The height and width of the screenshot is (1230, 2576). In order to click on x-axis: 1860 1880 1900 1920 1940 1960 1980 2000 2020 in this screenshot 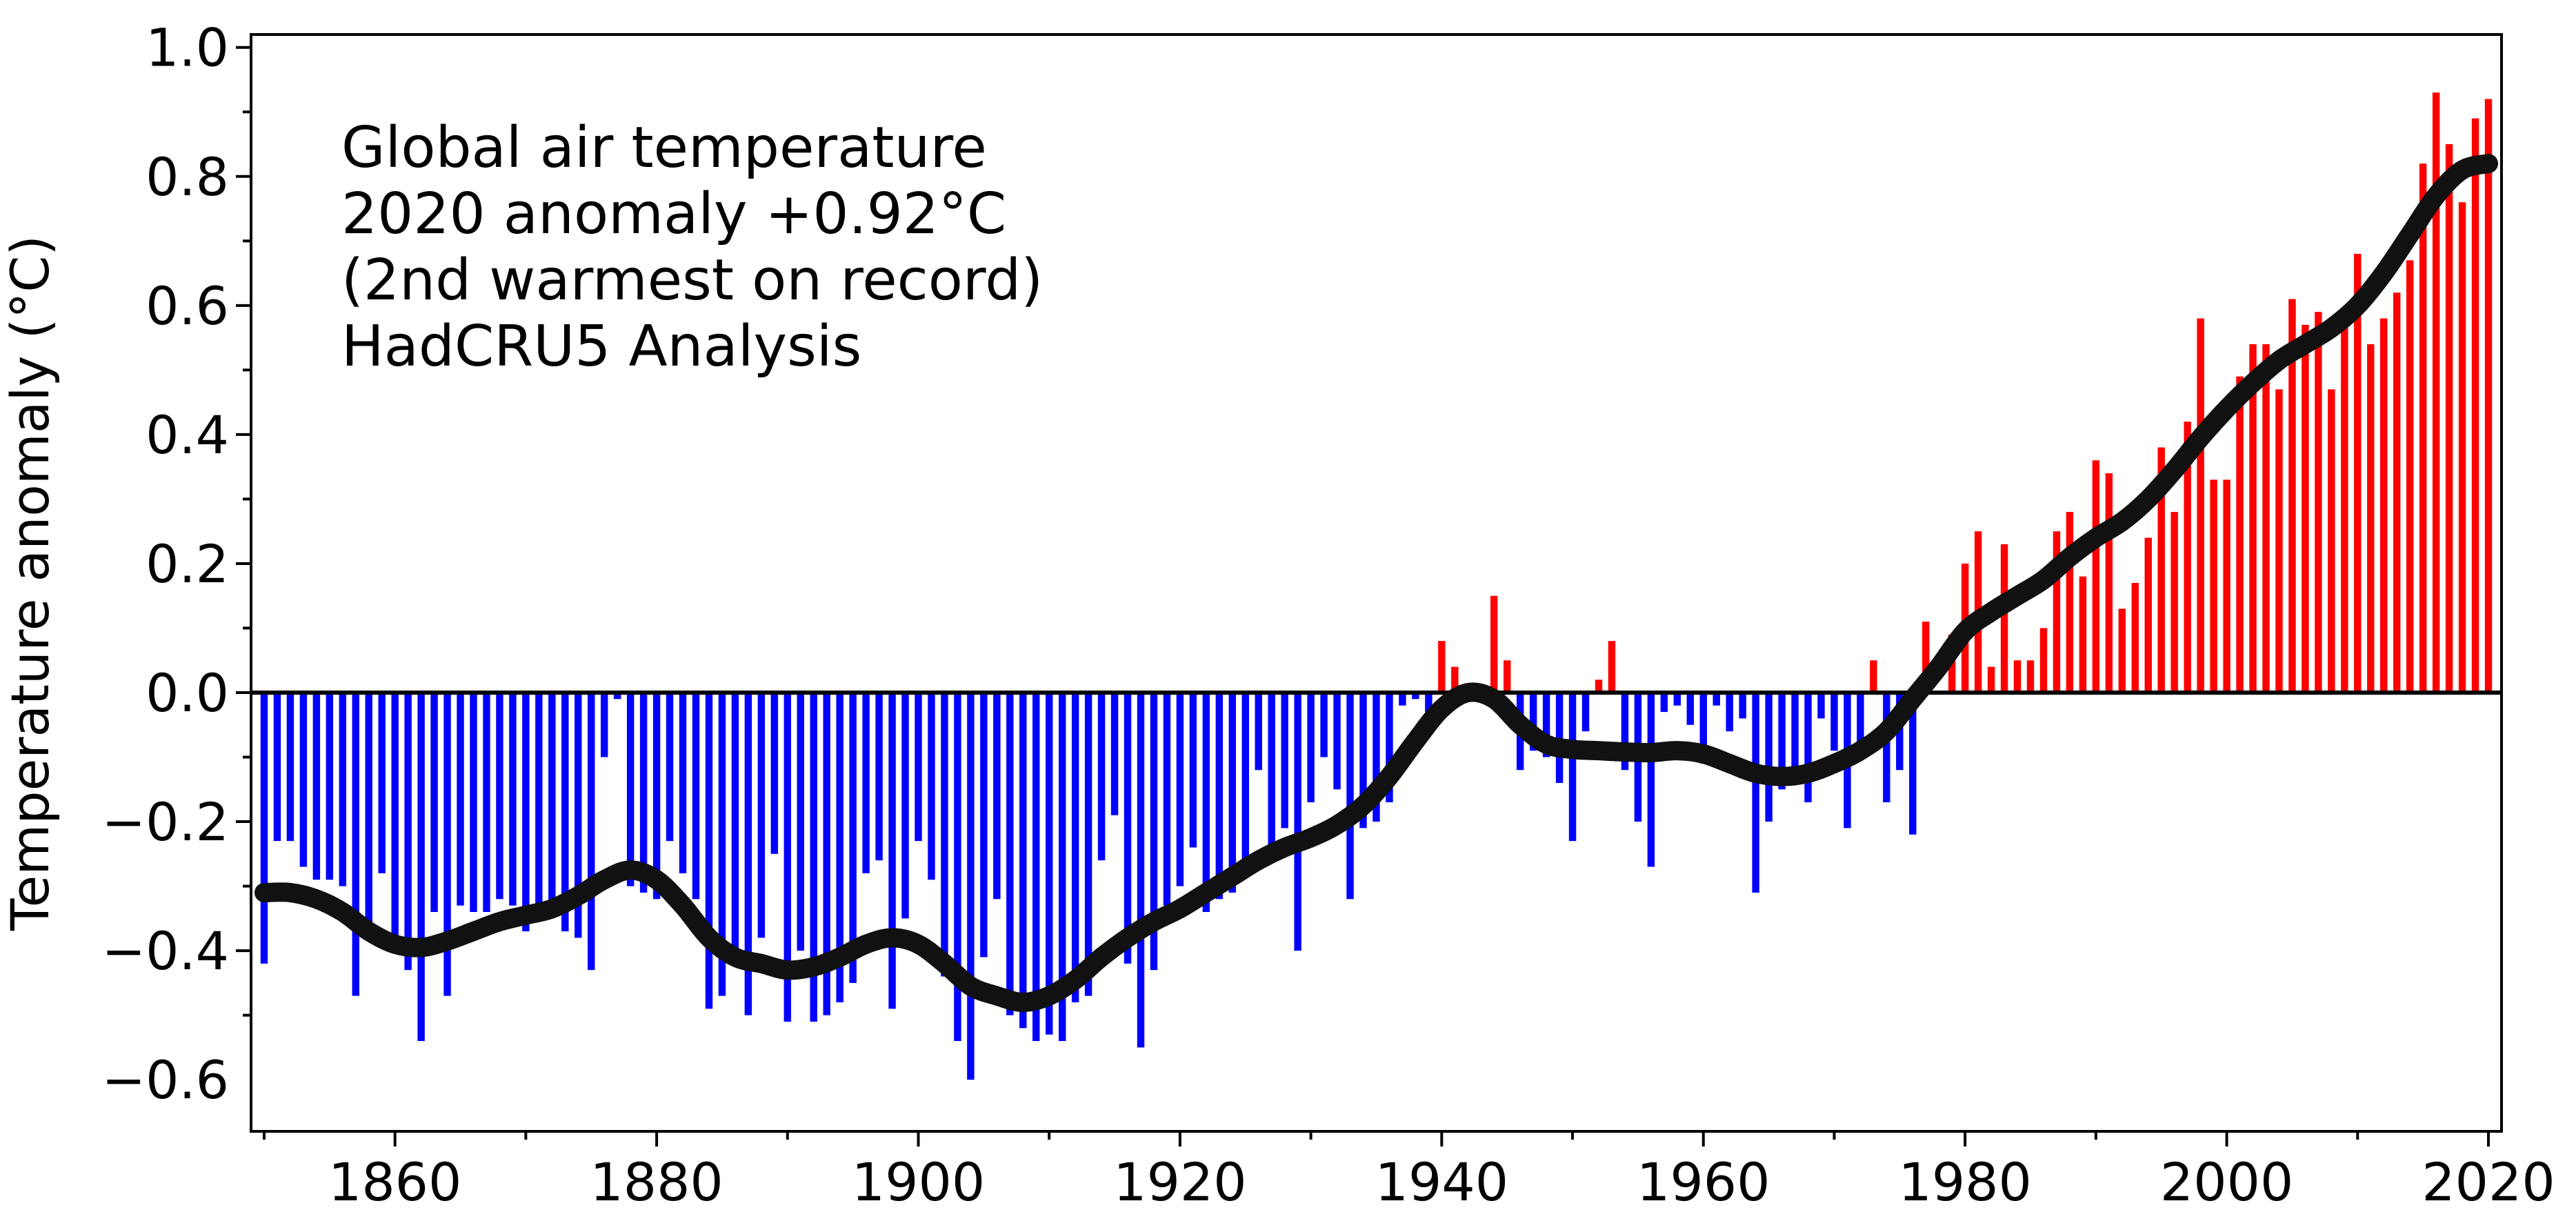, I will do `click(1408, 1172)`.